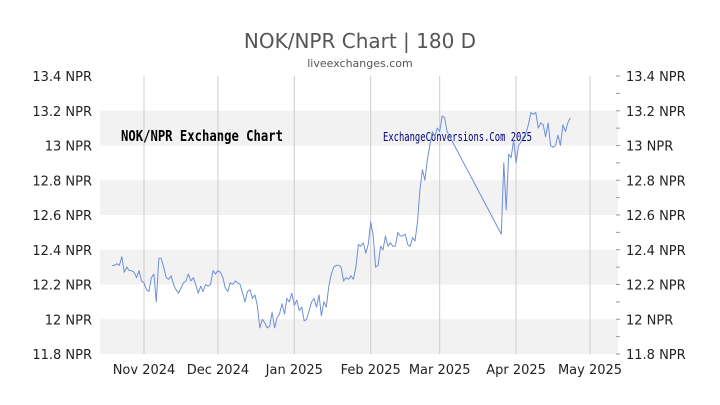 The width and height of the screenshot is (720, 405). What do you see at coordinates (62, 77) in the screenshot?
I see `y-tick-label-left: 13.4 NPR` at bounding box center [62, 77].